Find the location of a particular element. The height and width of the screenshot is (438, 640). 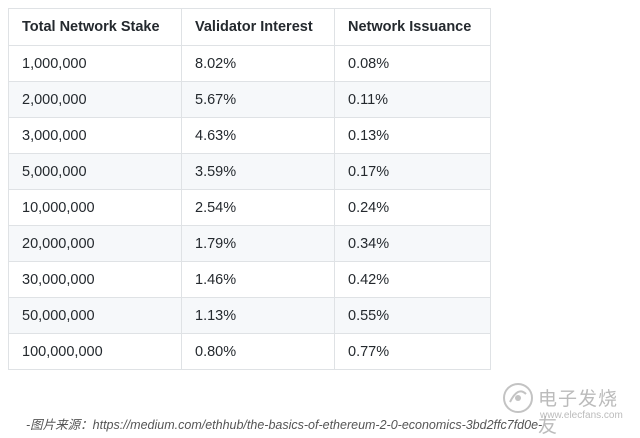

cell-issuance: 0.11% is located at coordinates (412, 99).